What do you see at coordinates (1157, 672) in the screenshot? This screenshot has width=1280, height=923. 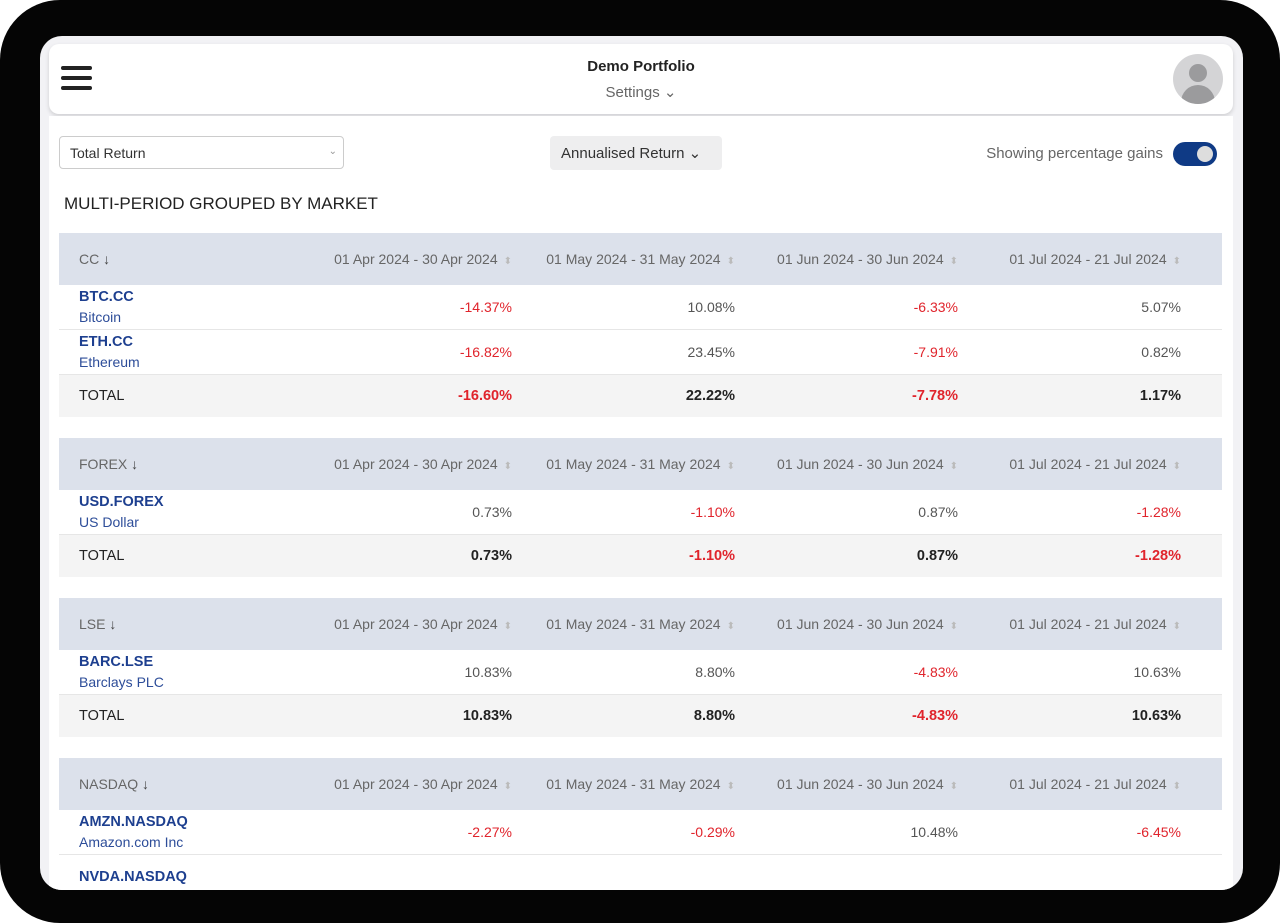 I see `return-value: 10.63%` at bounding box center [1157, 672].